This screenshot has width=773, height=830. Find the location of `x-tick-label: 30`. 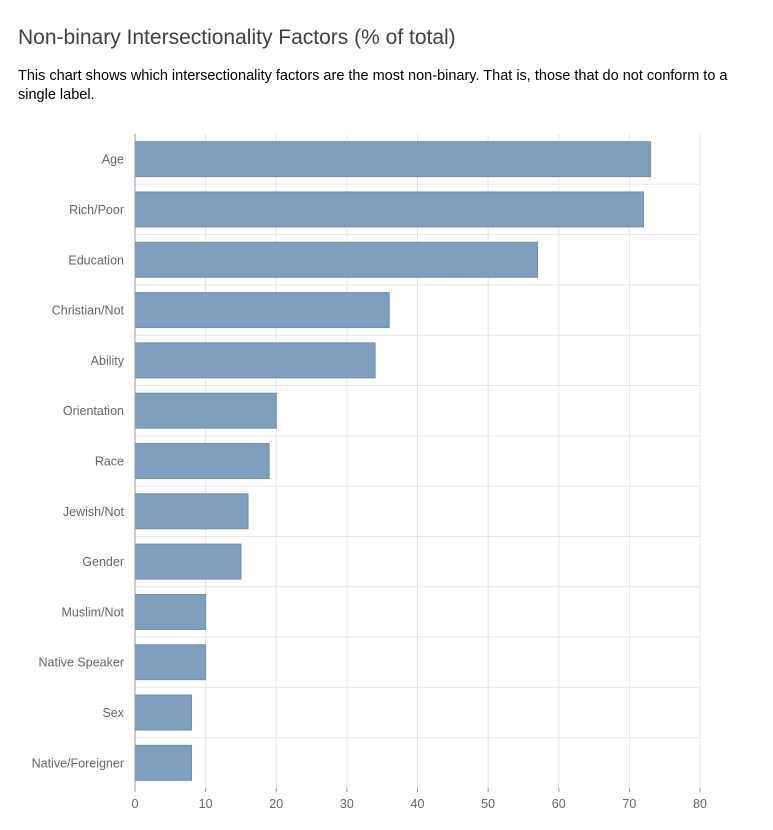

x-tick-label: 30 is located at coordinates (347, 804).